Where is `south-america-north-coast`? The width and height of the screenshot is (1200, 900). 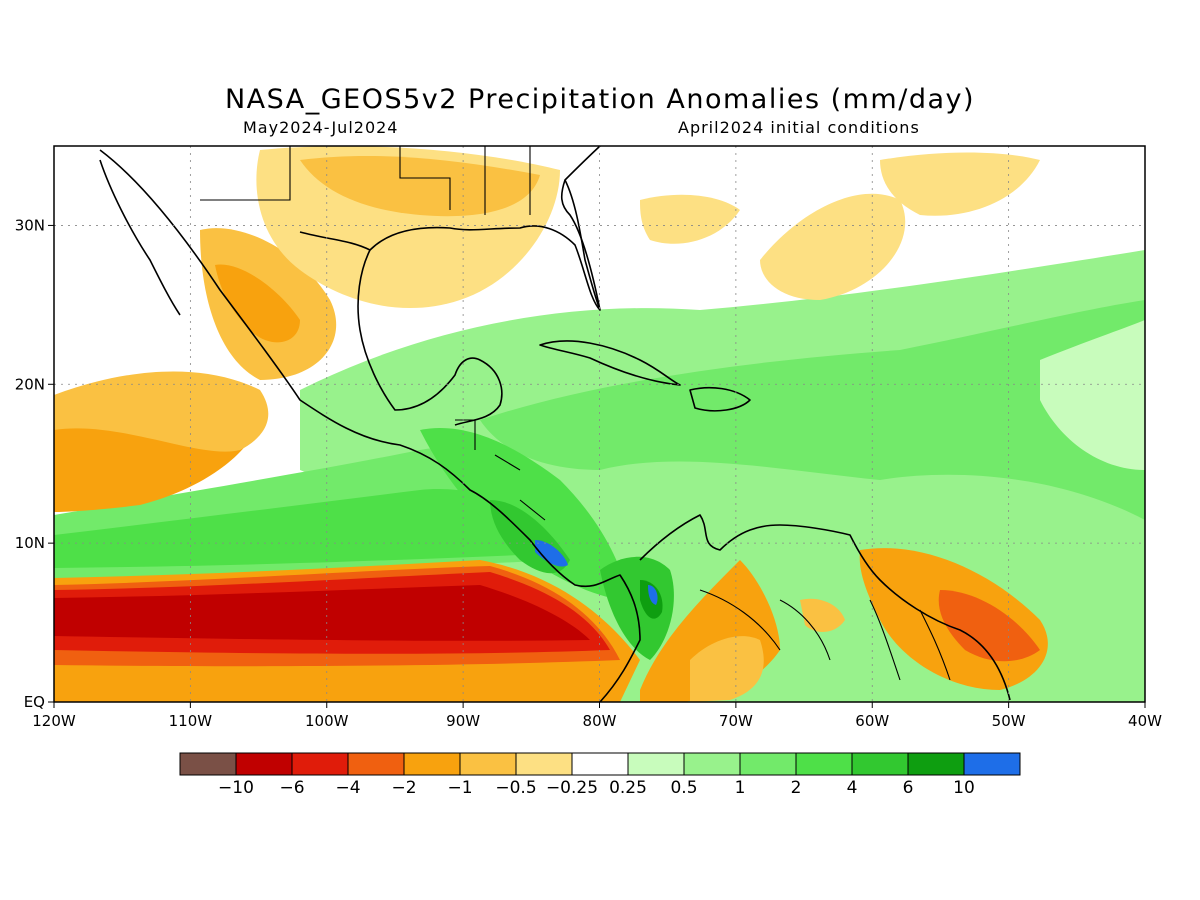 south-america-north-coast is located at coordinates (825, 607).